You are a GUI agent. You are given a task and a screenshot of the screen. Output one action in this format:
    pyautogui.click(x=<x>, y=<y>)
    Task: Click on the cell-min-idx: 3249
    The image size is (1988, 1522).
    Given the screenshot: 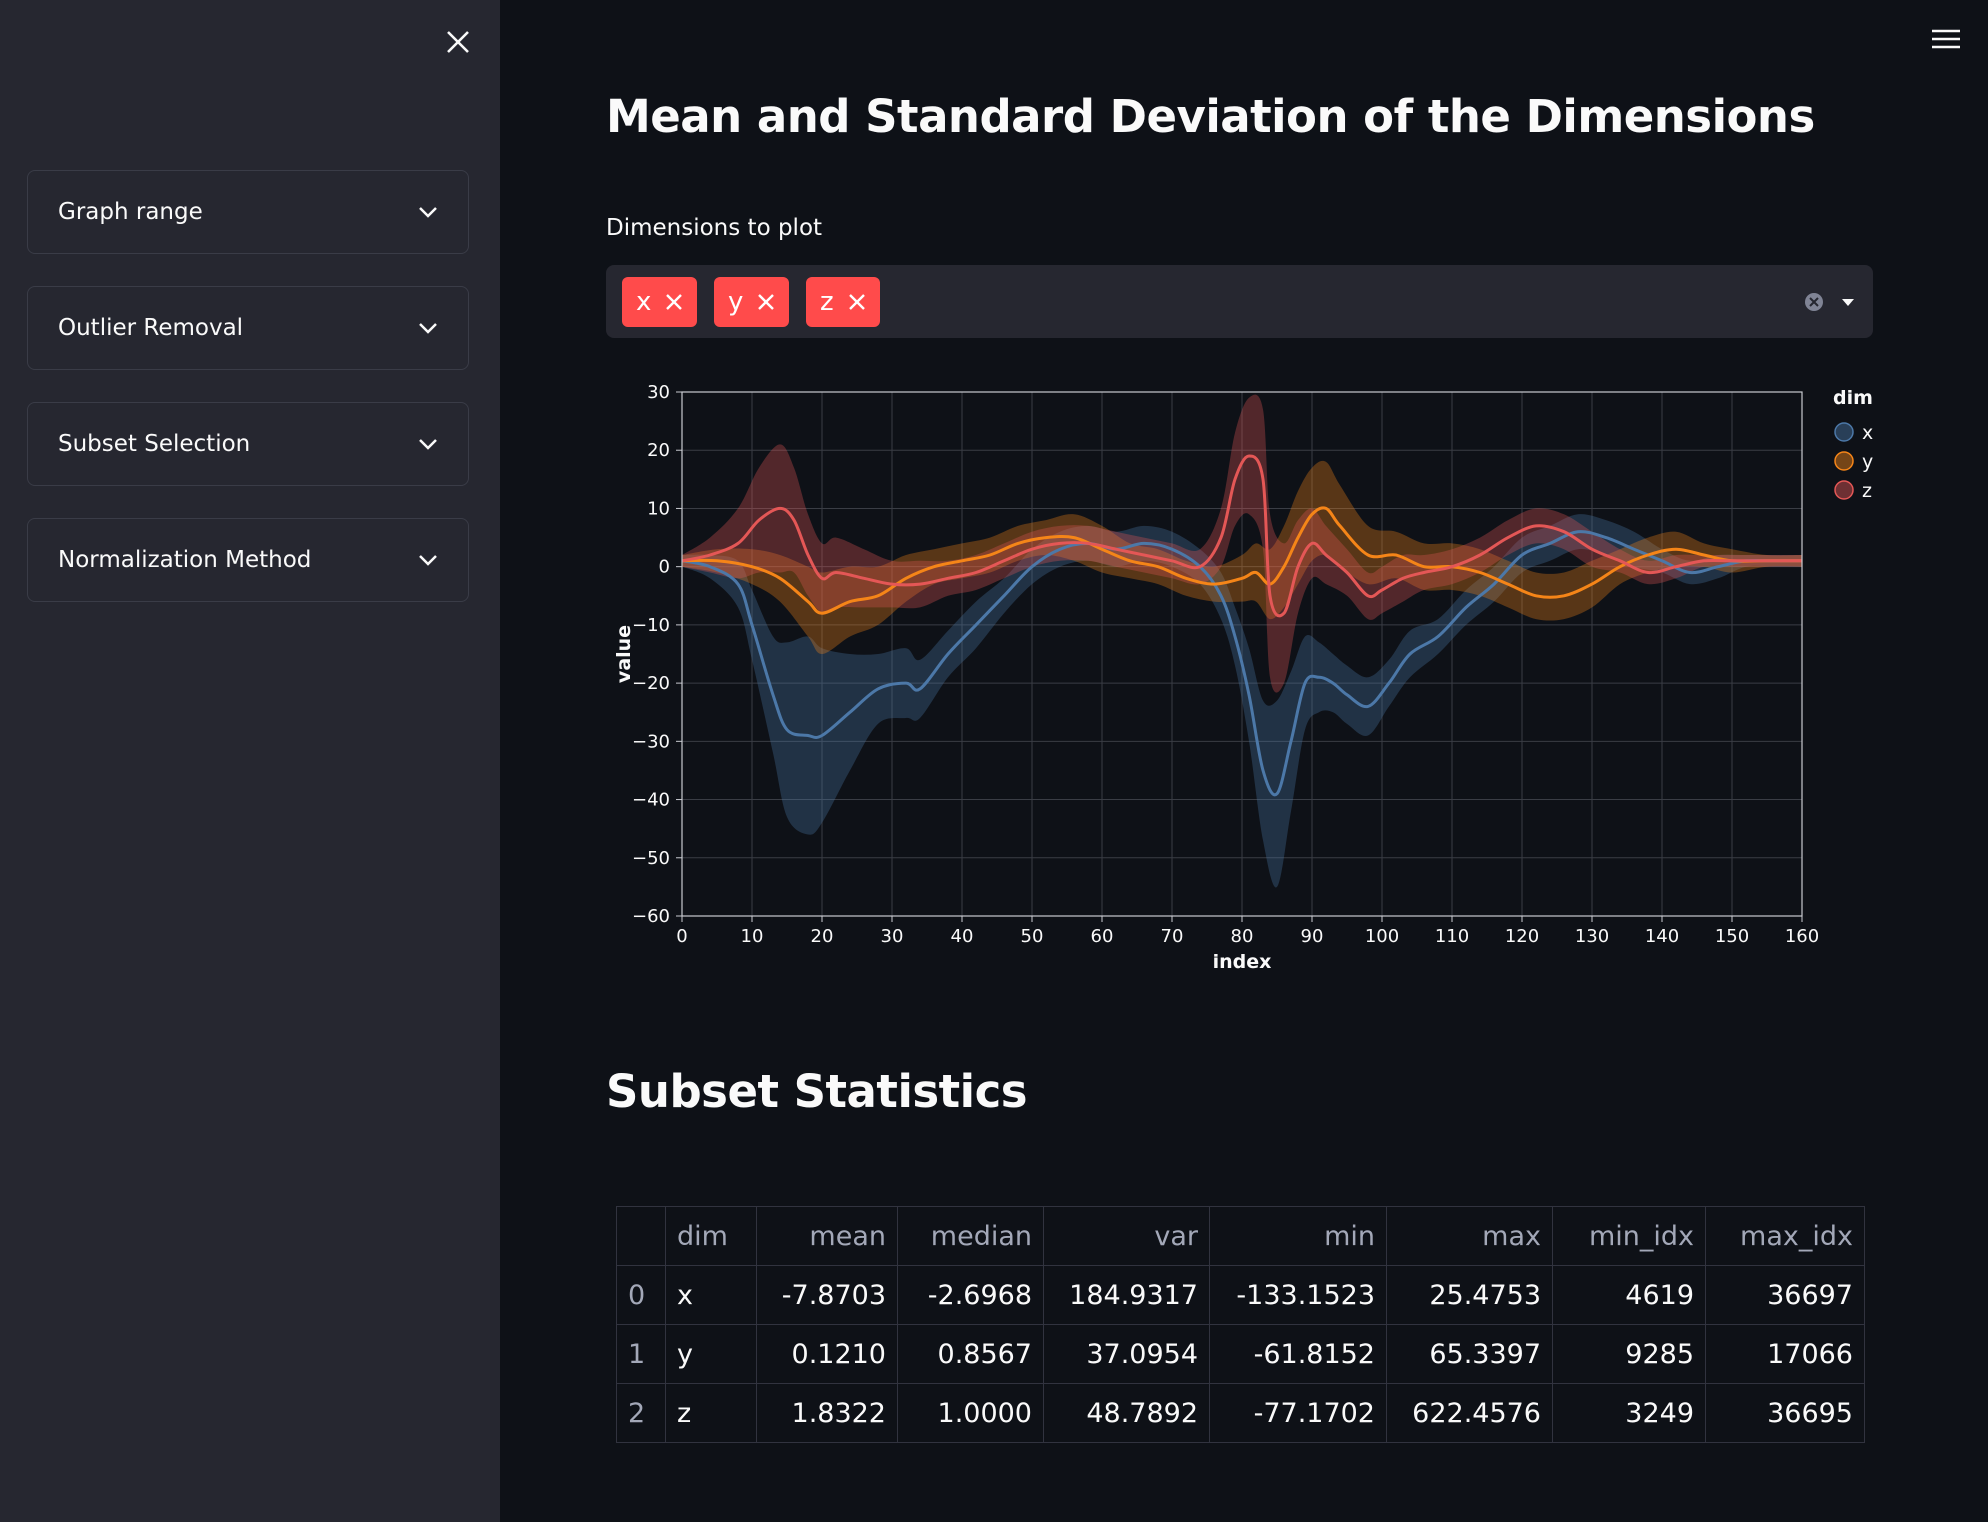 What is the action you would take?
    pyautogui.click(x=1629, y=1413)
    